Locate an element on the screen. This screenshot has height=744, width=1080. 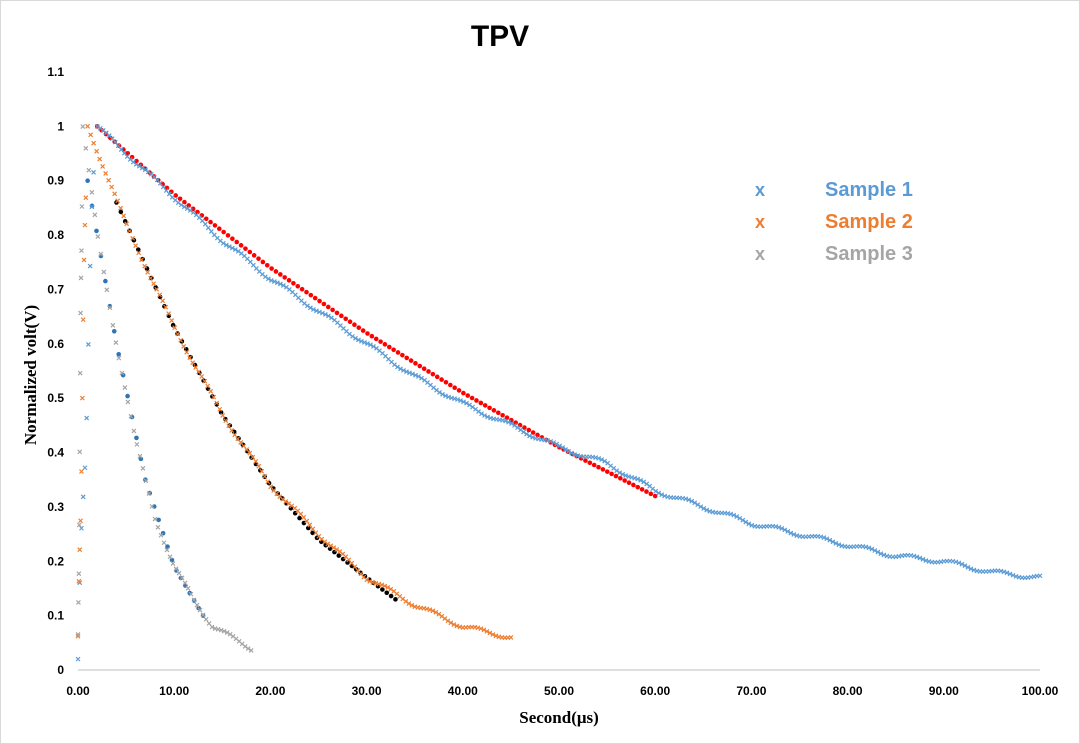
y-tick-label: 0 is located at coordinates (60, 670).